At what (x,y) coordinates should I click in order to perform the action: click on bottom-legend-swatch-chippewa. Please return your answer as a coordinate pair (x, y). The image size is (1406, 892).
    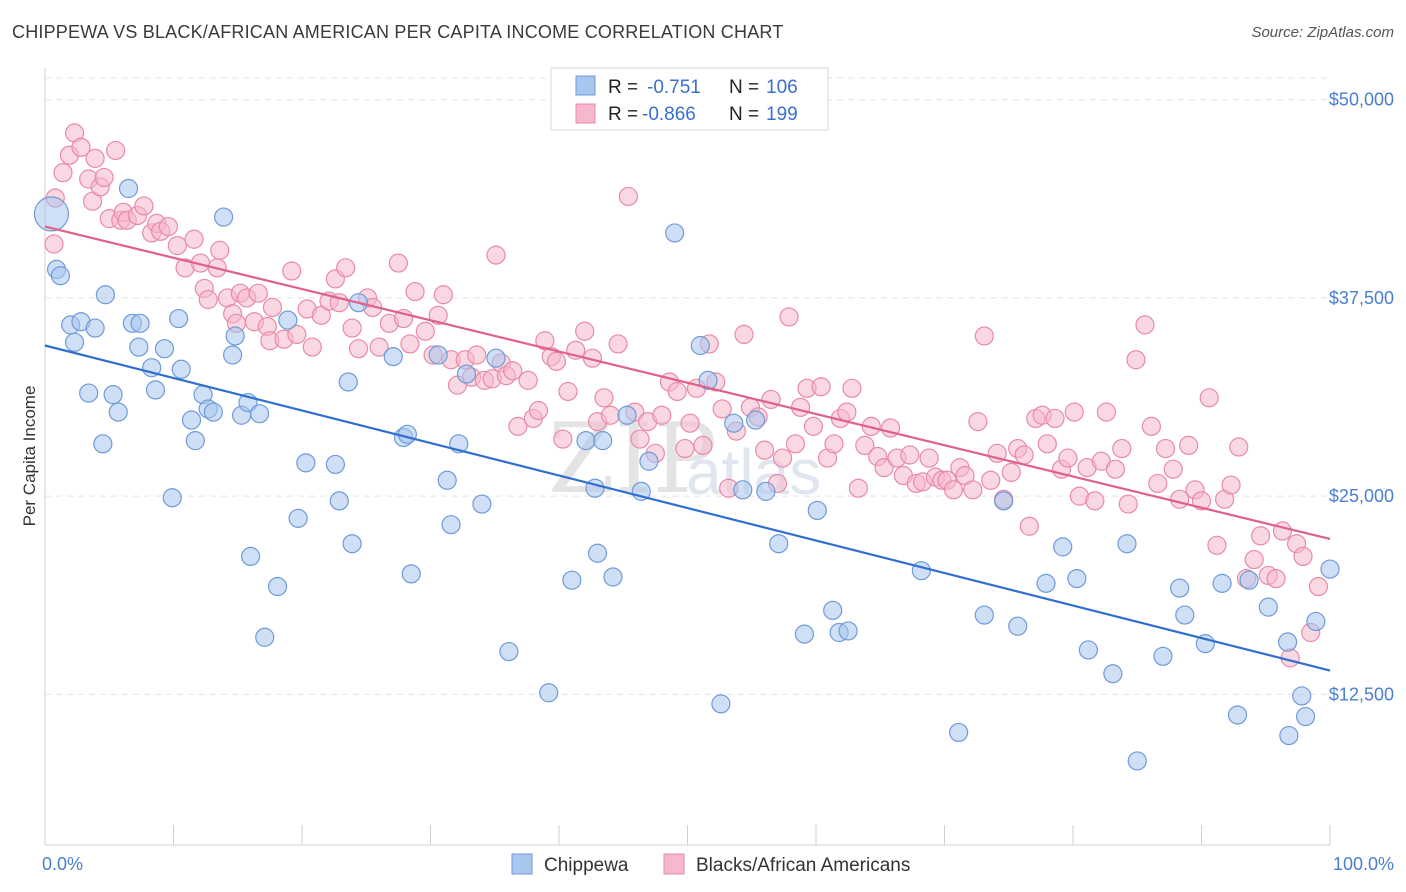
    Looking at the image, I should click on (522, 864).